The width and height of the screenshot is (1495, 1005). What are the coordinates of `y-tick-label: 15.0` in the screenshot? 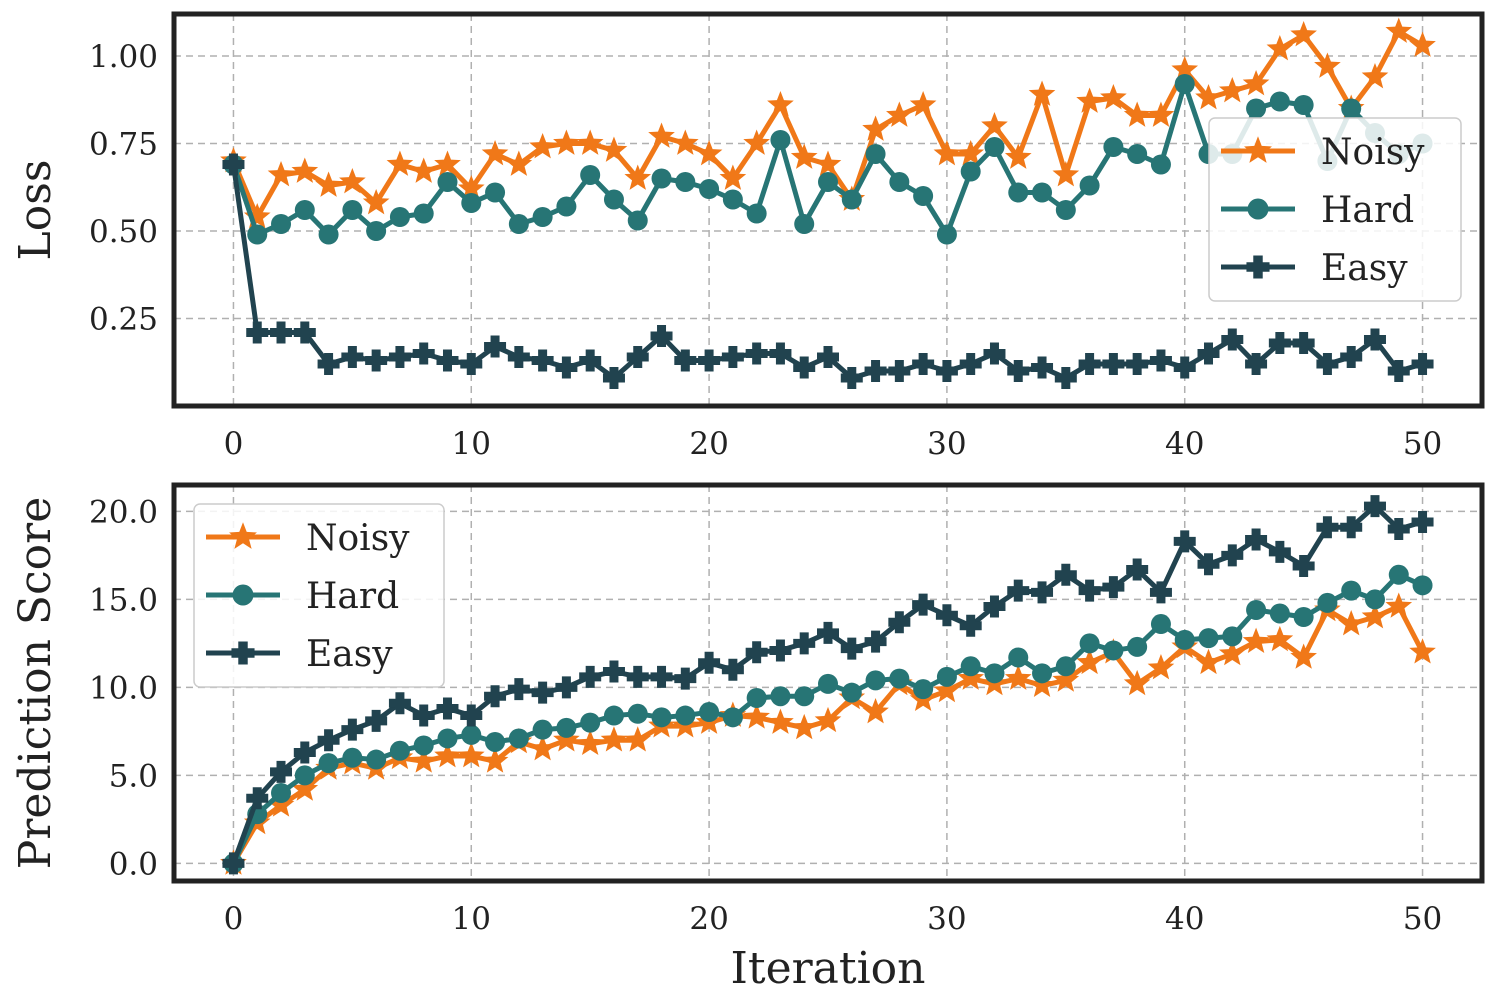 It's located at (123, 600).